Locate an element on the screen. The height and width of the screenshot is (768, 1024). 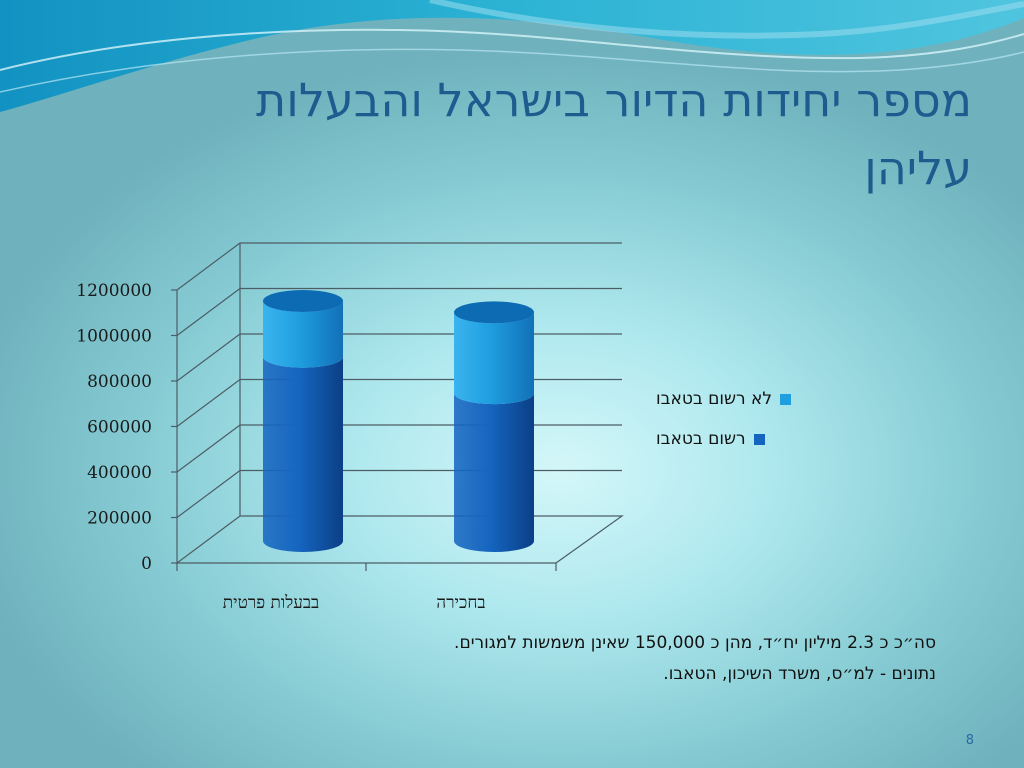
chart-floor is located at coordinates (399, 539).